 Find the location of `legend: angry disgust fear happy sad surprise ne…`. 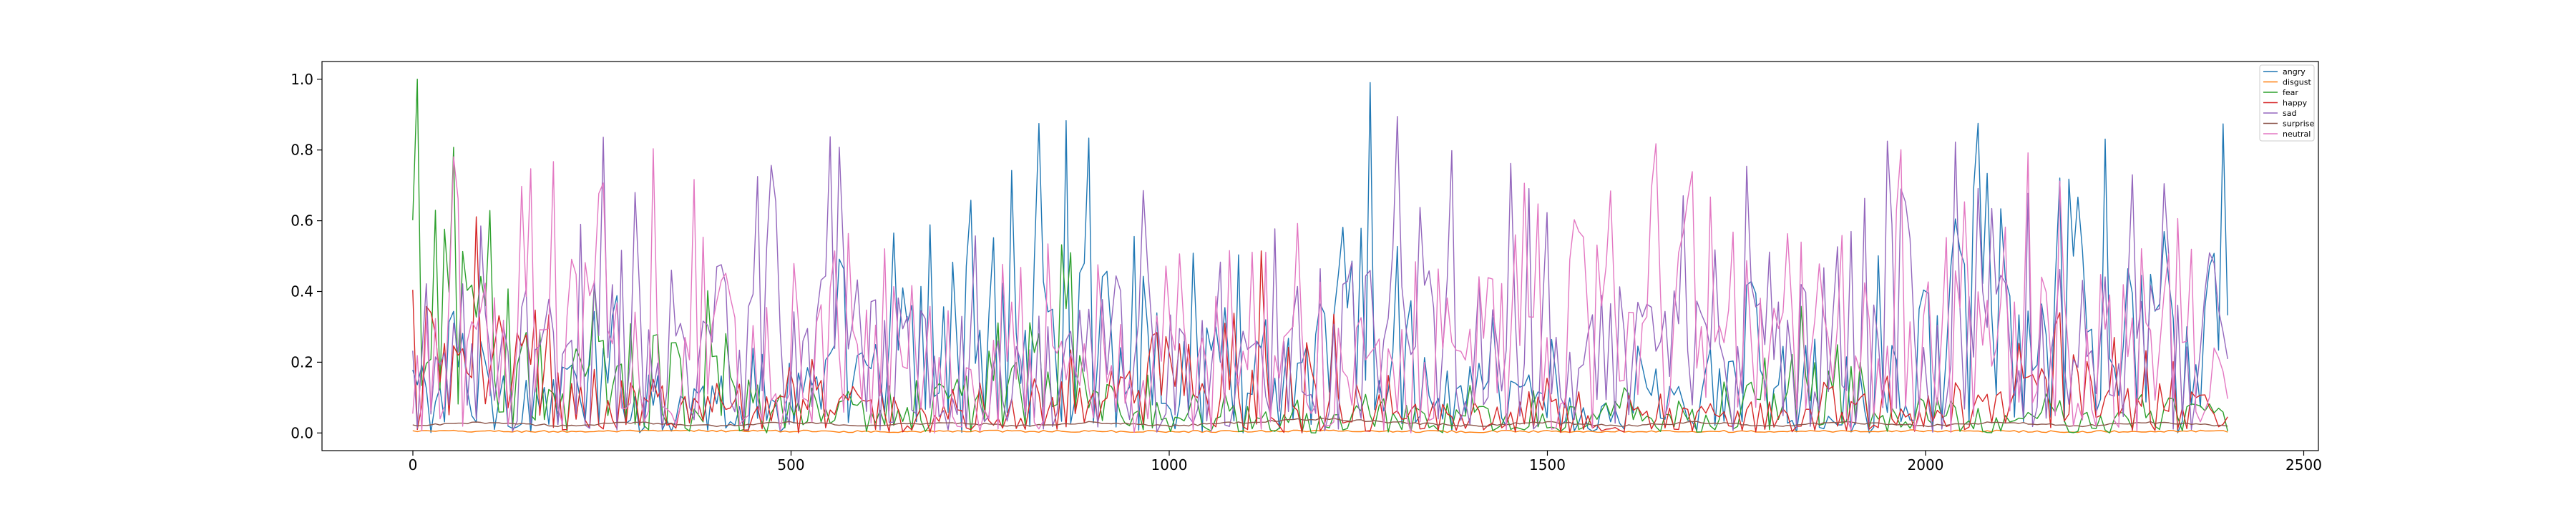

legend: angry disgust fear happy sad surprise ne… is located at coordinates (2287, 103).